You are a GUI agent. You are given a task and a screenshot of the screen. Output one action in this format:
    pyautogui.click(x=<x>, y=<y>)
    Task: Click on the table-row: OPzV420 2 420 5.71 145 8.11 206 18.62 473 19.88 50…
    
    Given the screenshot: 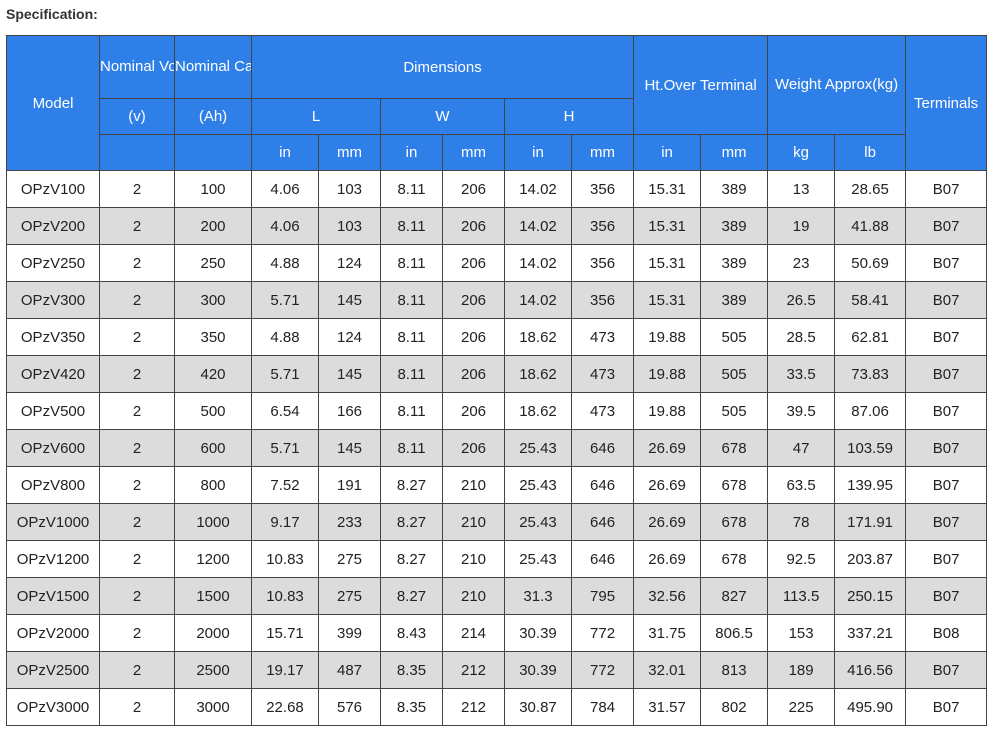 What is the action you would take?
    pyautogui.click(x=497, y=374)
    